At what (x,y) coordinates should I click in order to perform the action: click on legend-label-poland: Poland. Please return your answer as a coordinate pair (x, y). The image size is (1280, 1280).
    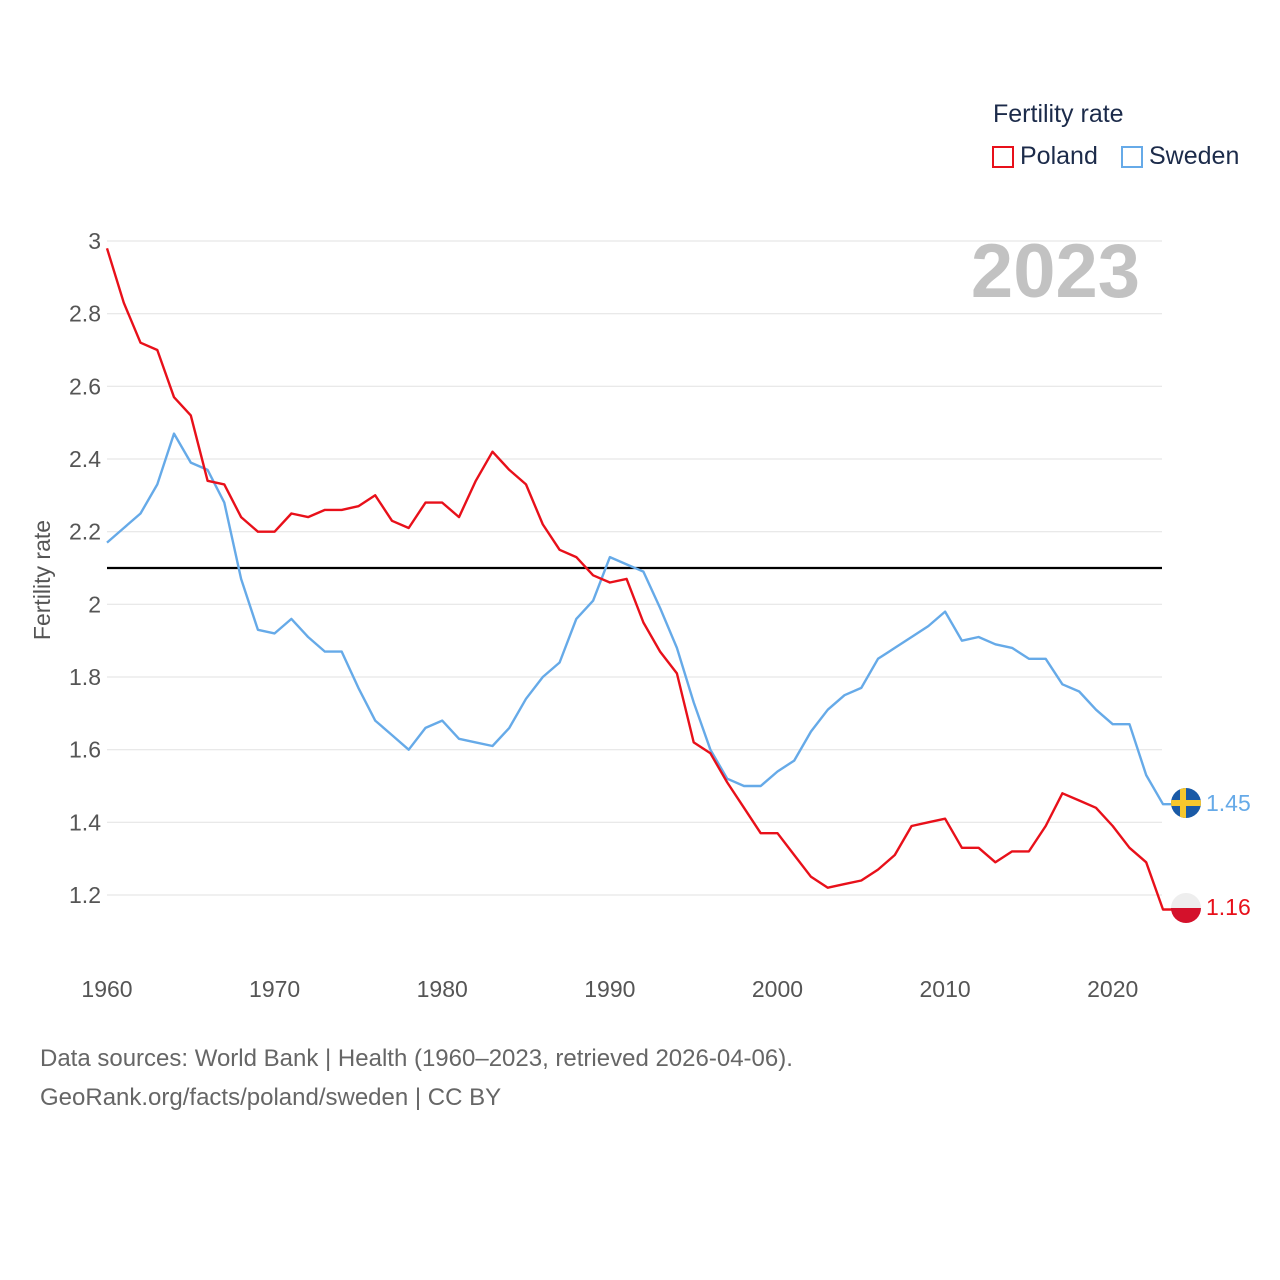
    Looking at the image, I should click on (1059, 156).